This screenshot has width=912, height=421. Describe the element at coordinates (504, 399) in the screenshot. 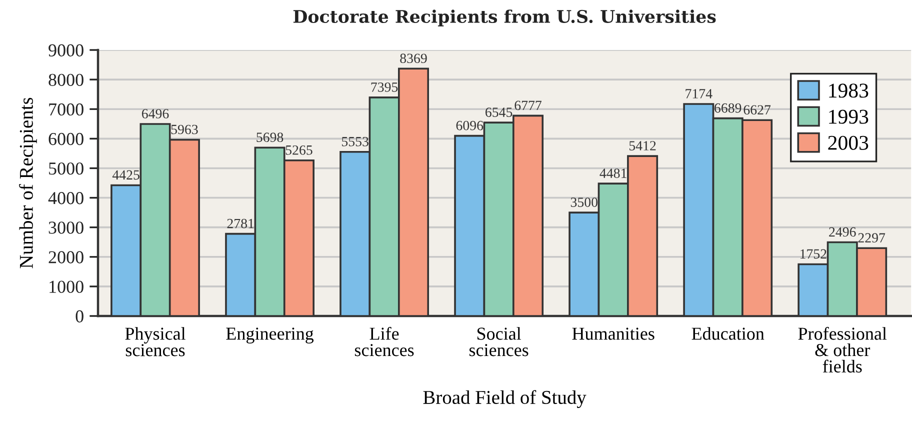

I see `x-axis-title: Broad Field of Study` at that location.